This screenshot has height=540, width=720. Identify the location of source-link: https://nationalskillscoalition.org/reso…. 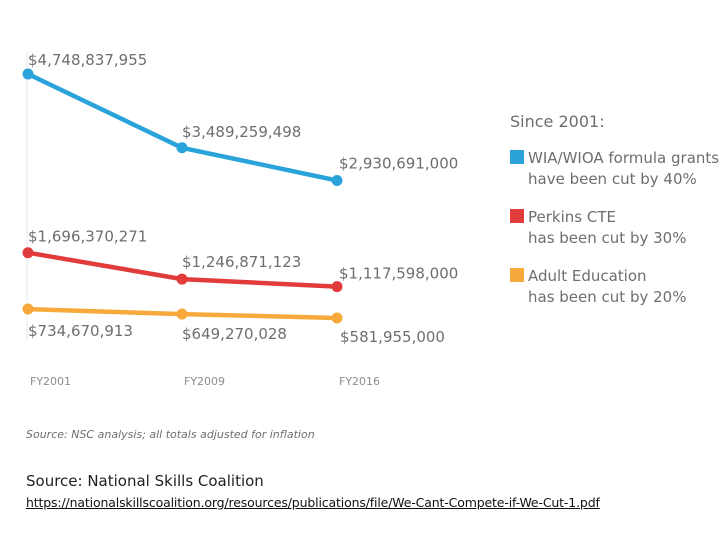
(313, 502).